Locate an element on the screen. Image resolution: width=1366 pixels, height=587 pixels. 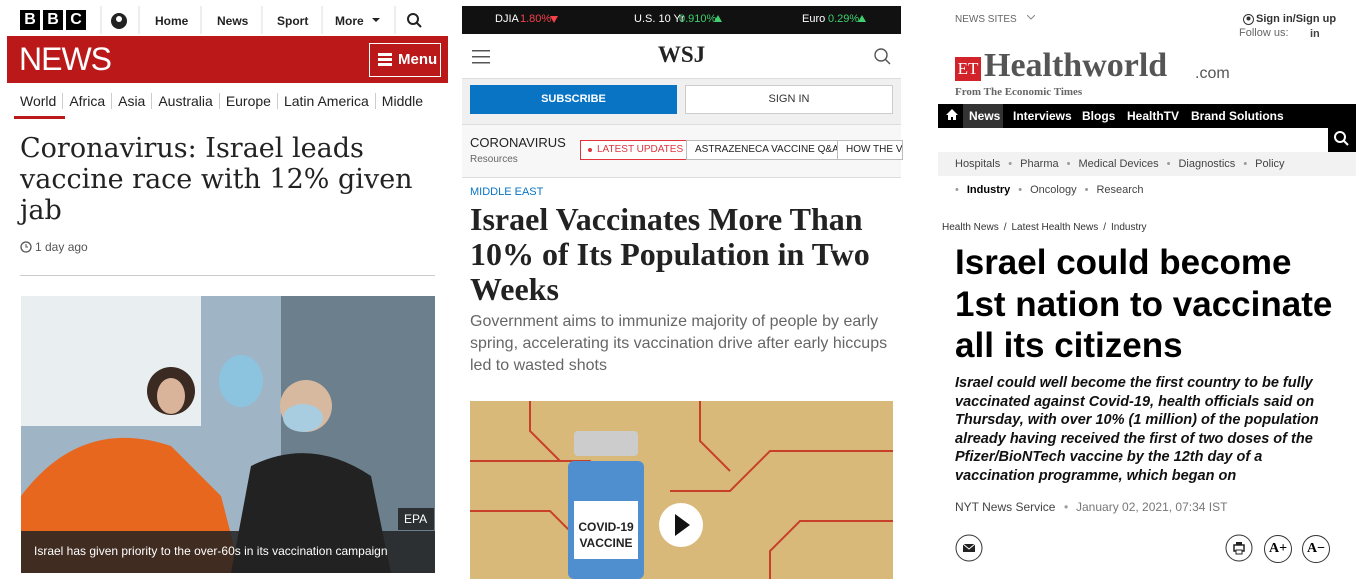
home-icon is located at coordinates (952, 115).